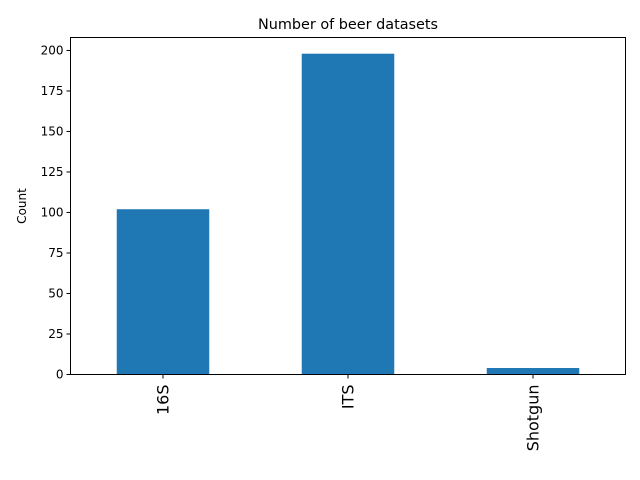 The height and width of the screenshot is (480, 640). What do you see at coordinates (533, 418) in the screenshot?
I see `x-tick-label: Shotgun` at bounding box center [533, 418].